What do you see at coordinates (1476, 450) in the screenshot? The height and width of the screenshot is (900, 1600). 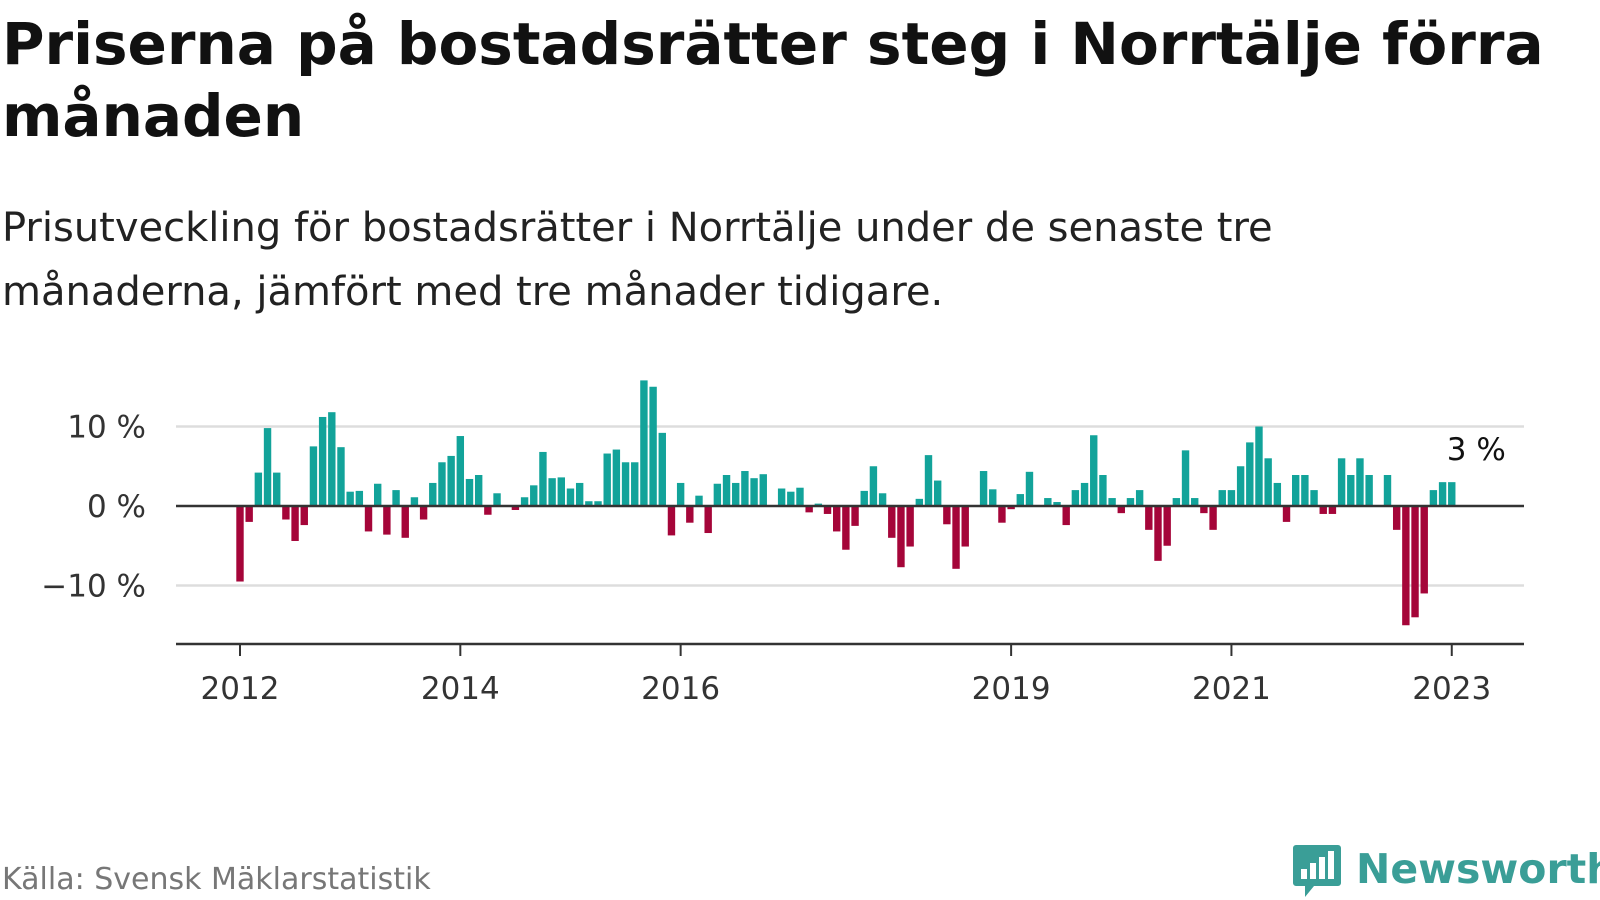 I see `latest-value-label: 3 %` at bounding box center [1476, 450].